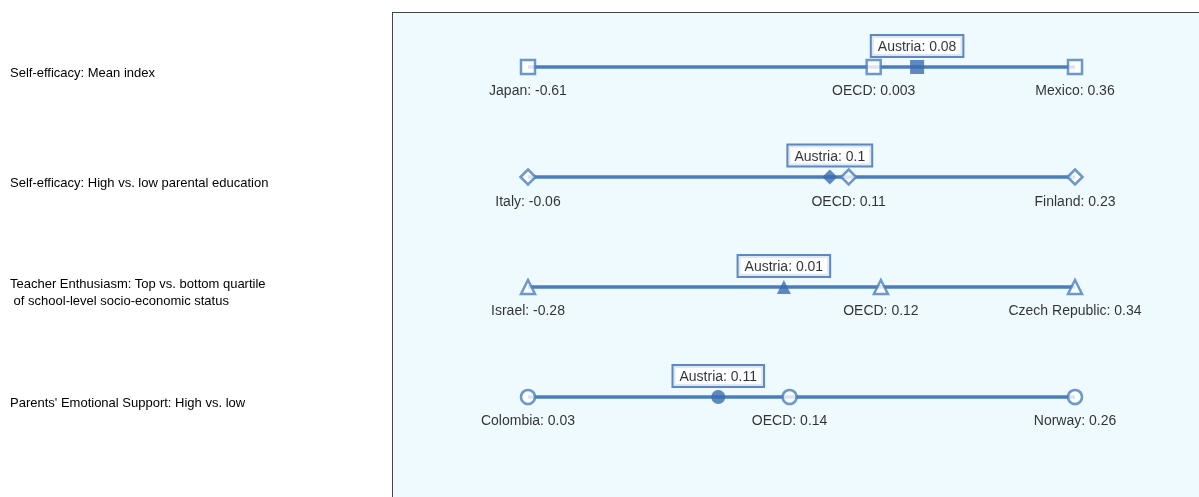  I want to click on data-label: Israel: -0.28, so click(528, 310).